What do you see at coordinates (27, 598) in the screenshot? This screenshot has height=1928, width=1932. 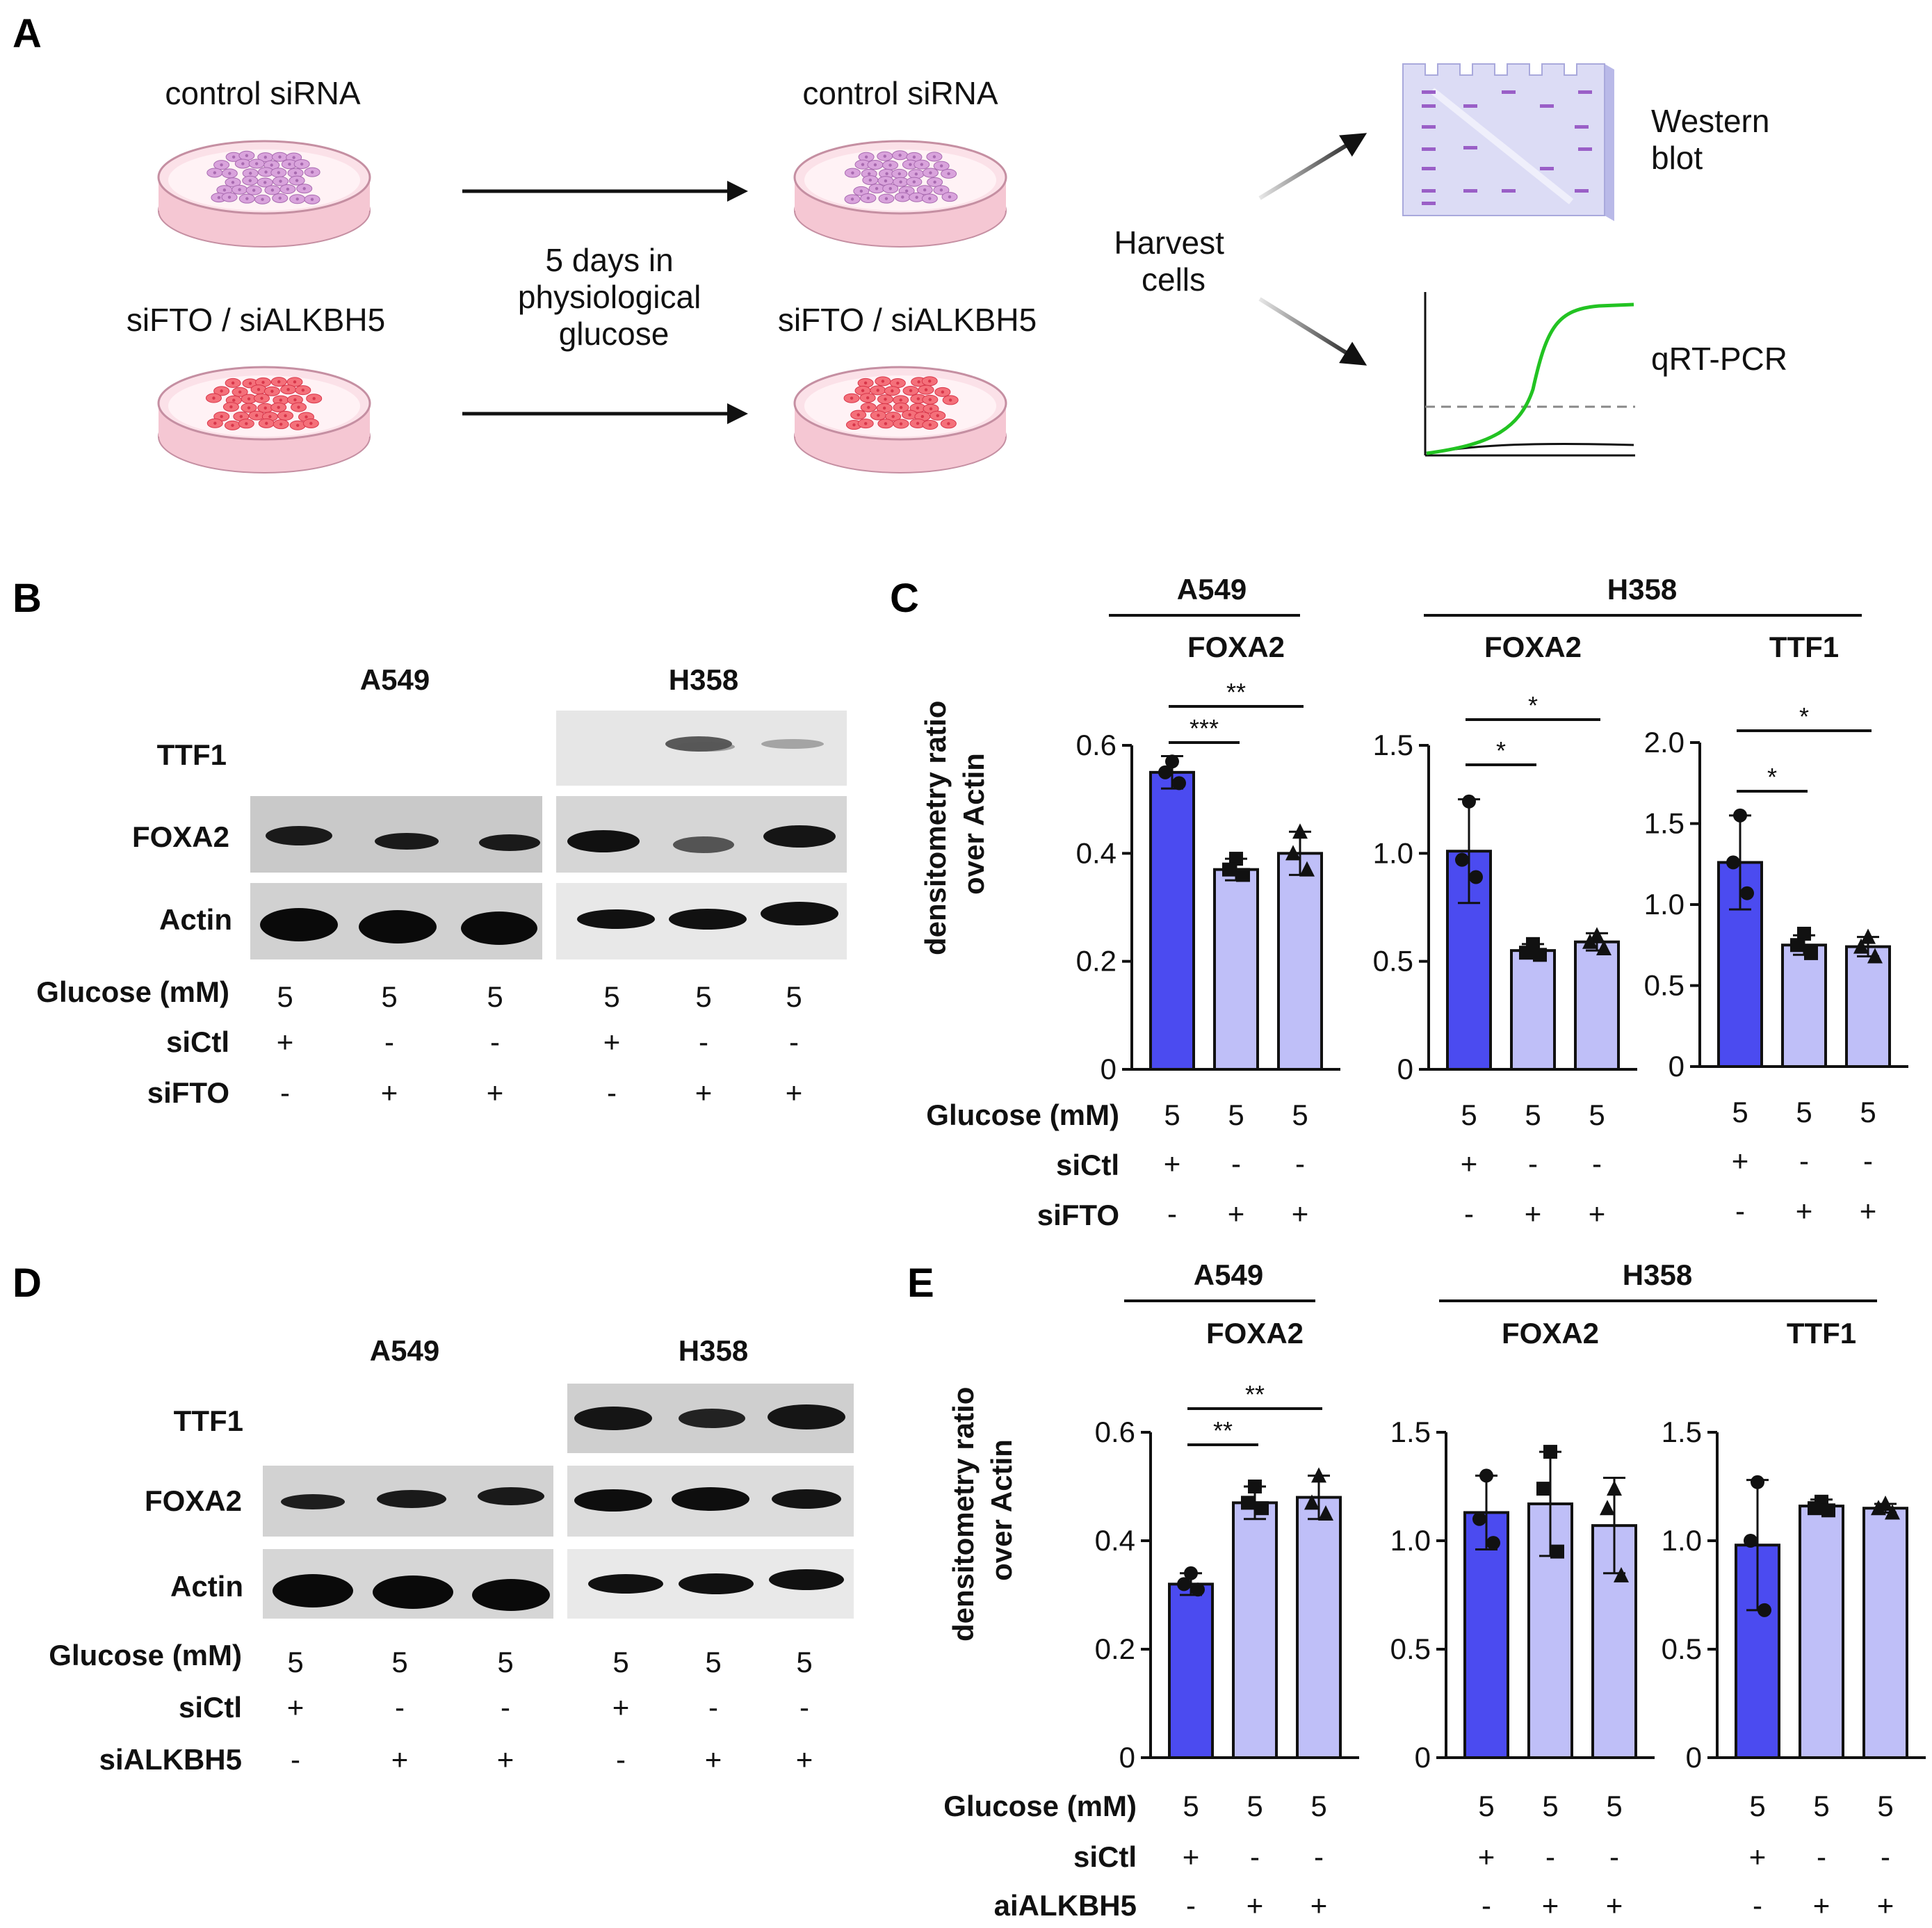 I see `panel-label-b: B` at bounding box center [27, 598].